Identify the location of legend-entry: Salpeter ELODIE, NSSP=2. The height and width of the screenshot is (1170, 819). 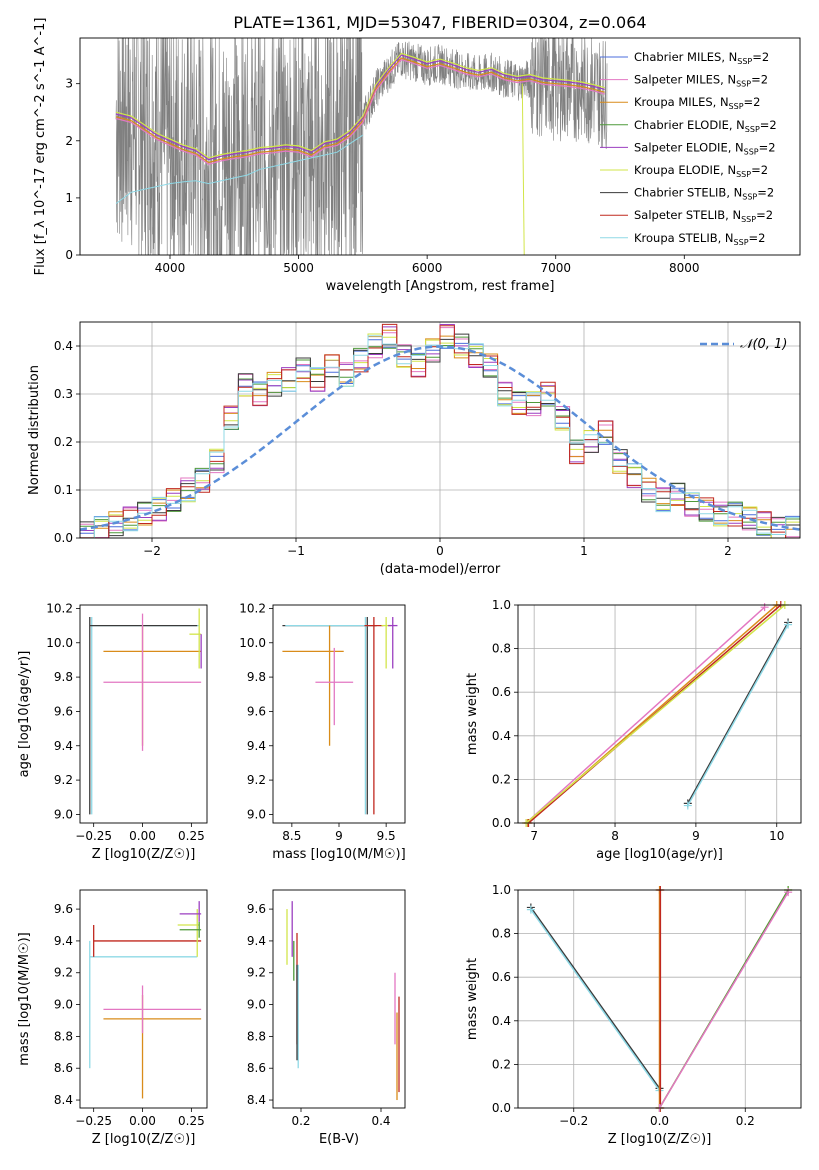
(705, 148).